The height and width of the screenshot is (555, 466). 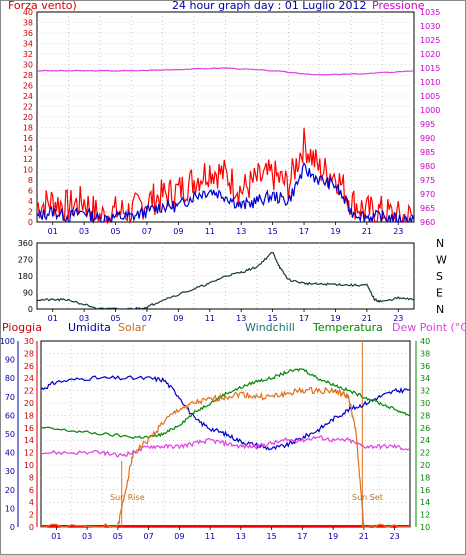 What do you see at coordinates (430, 54) in the screenshot?
I see `right-tick-label: 1020` at bounding box center [430, 54].